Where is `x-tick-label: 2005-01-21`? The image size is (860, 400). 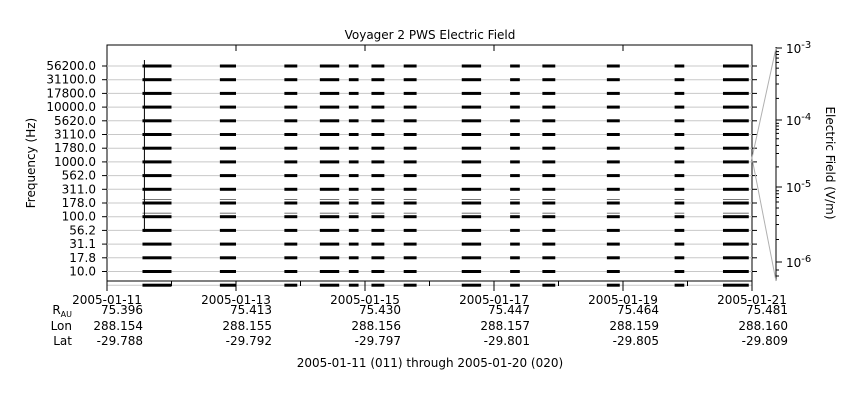 x-tick-label: 2005-01-21 is located at coordinates (752, 300).